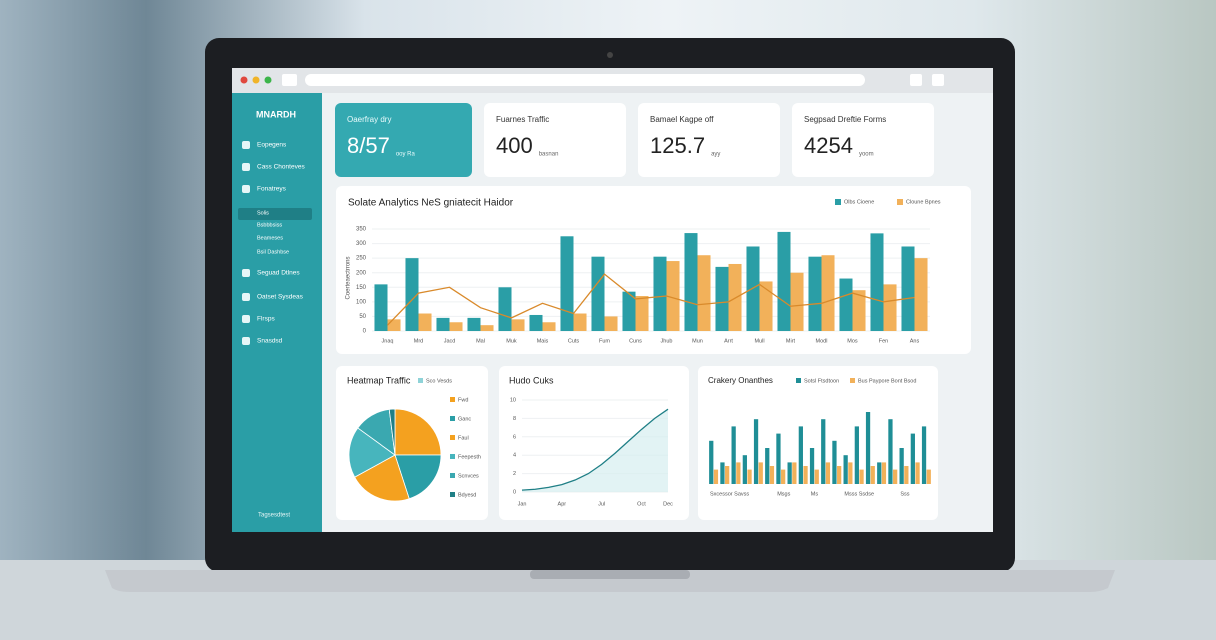  I want to click on kpi-label: Fuarnes Traffic, so click(522, 119).